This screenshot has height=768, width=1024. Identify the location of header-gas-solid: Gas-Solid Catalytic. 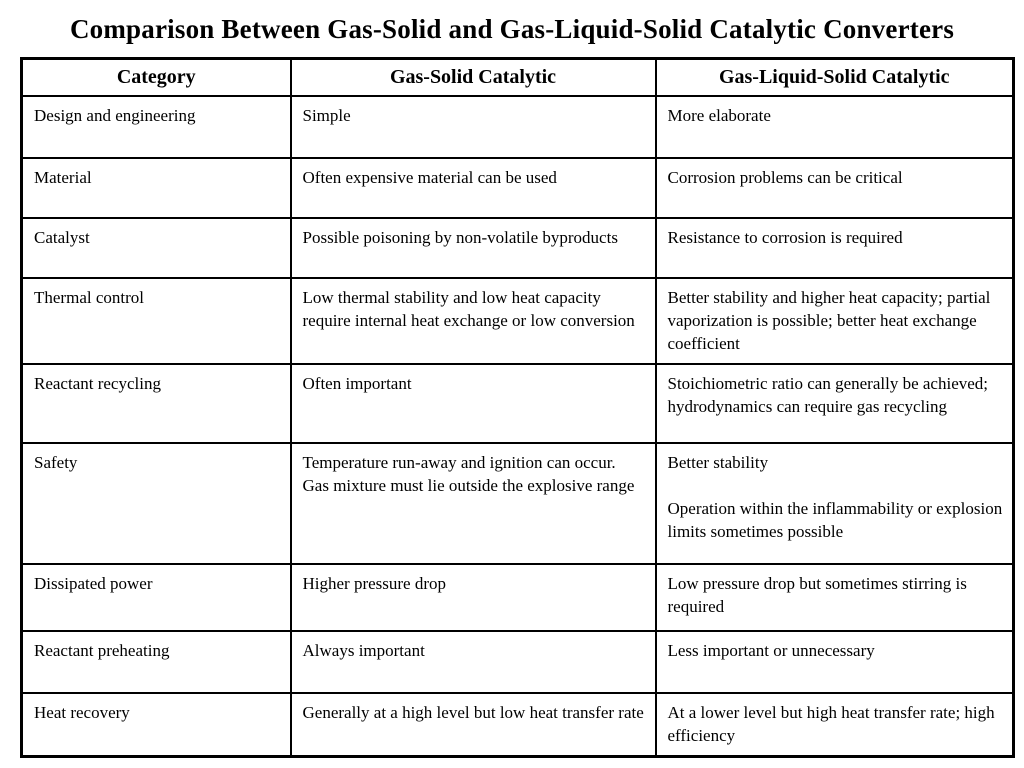
(473, 77).